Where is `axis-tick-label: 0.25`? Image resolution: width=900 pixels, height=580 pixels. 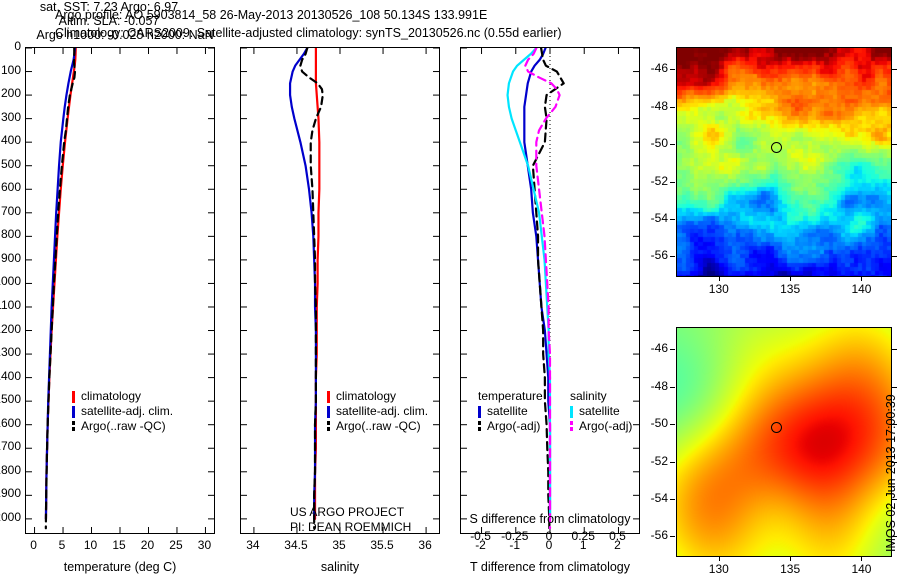
axis-tick-label: 0.25 is located at coordinates (583, 536).